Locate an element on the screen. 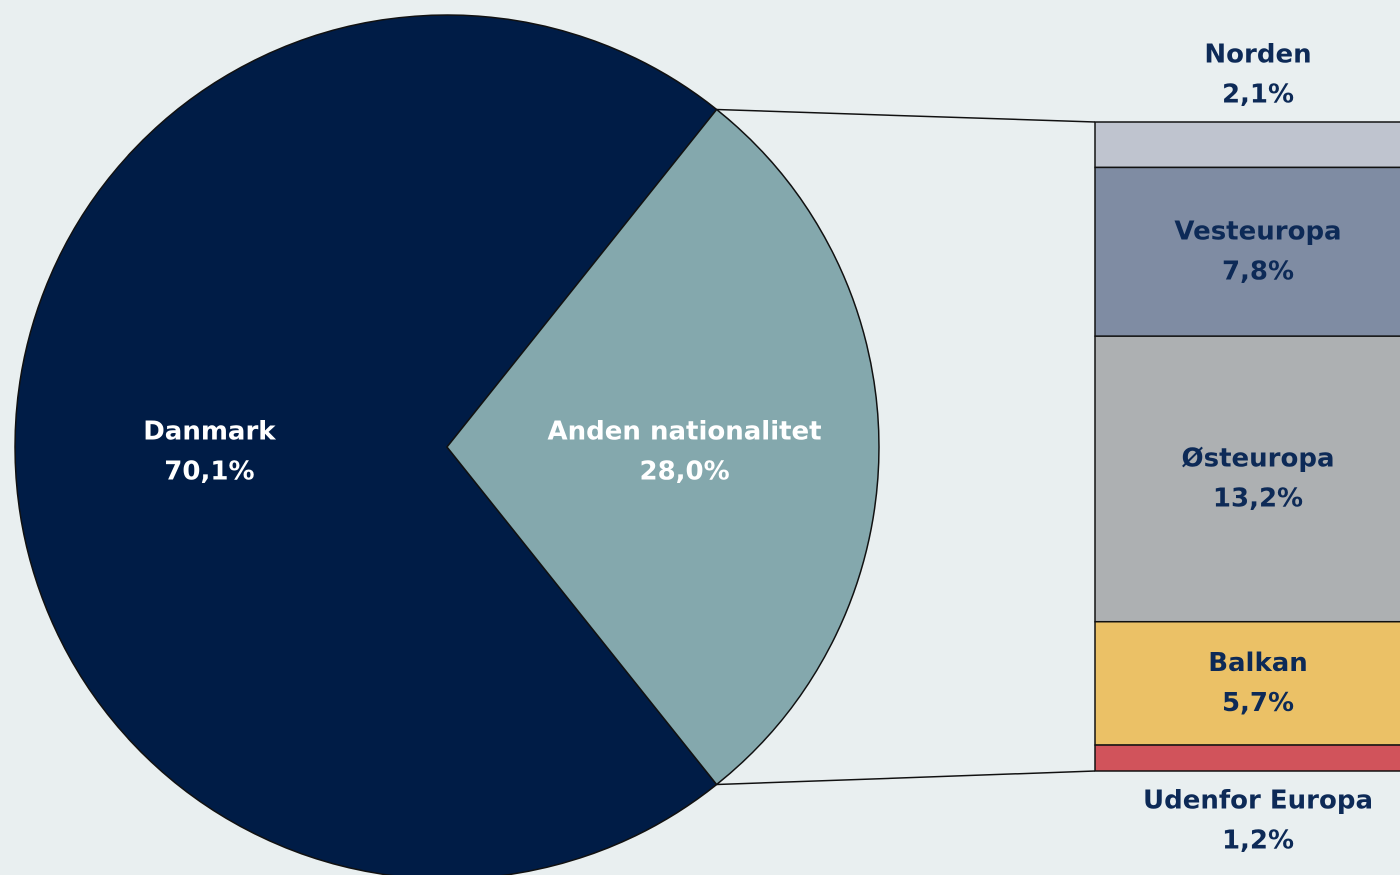 This screenshot has width=1400, height=875. segment-label: Balkan is located at coordinates (1258, 663).